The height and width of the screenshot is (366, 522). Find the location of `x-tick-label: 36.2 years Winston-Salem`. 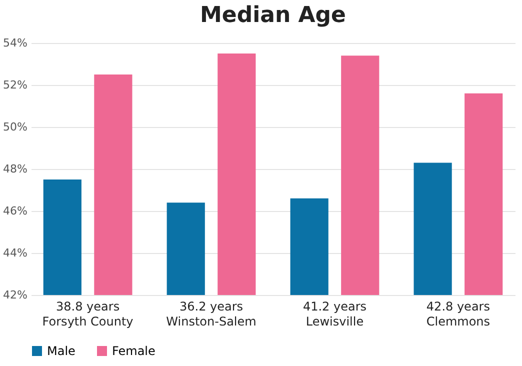

x-tick-label: 36.2 years Winston-Salem is located at coordinates (211, 314).